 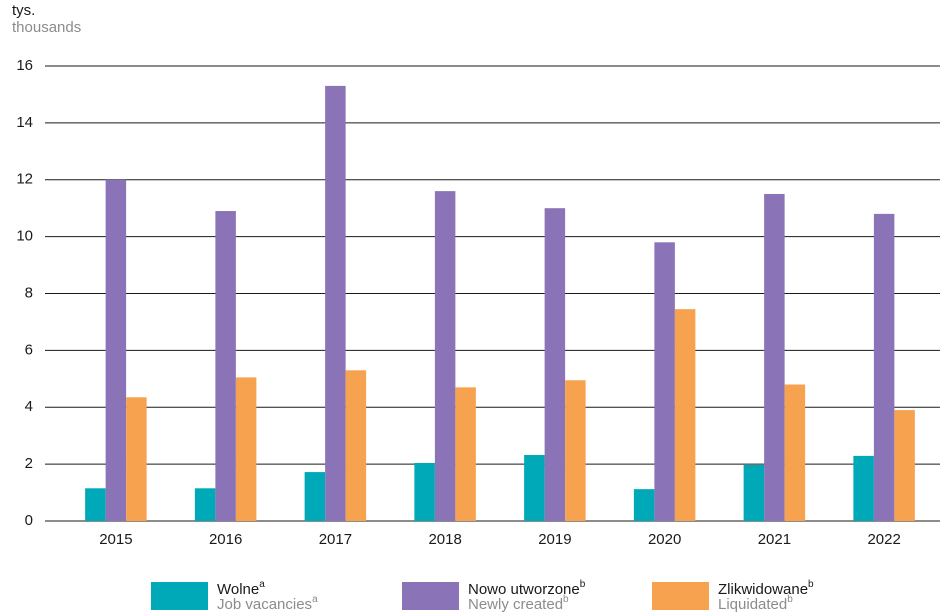 I want to click on x-tick-label: 2017, so click(x=335, y=539).